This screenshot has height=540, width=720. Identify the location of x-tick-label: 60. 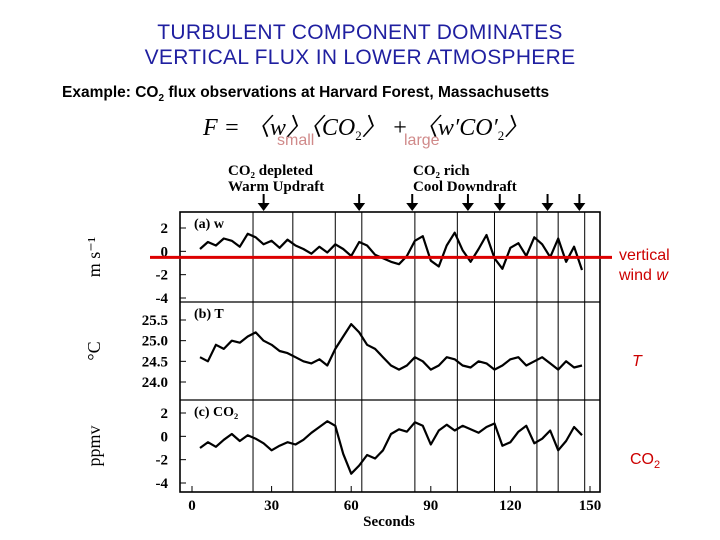
(351, 506).